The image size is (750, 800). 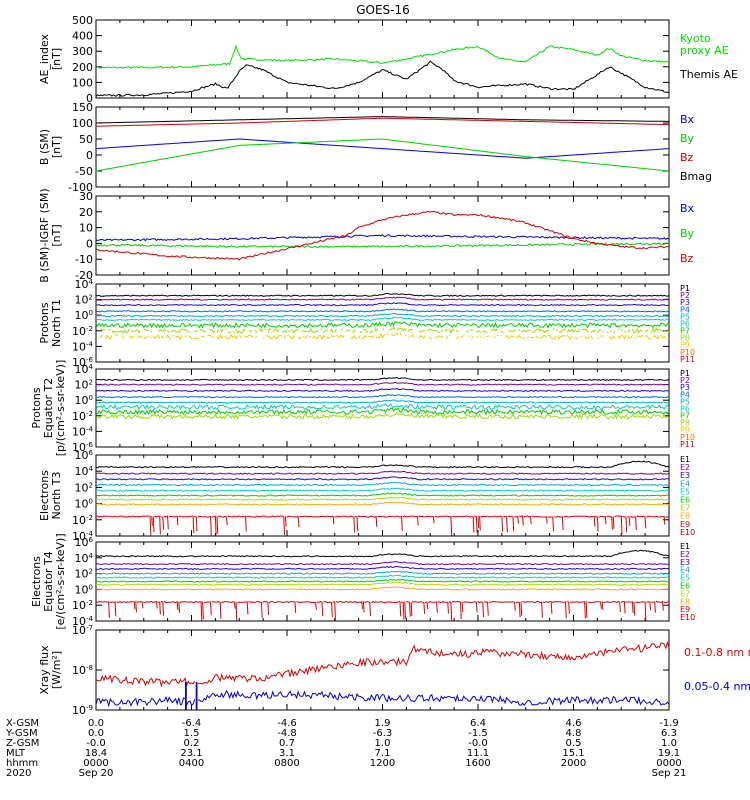 What do you see at coordinates (84, 171) in the screenshot?
I see `y-tick-label: -50` at bounding box center [84, 171].